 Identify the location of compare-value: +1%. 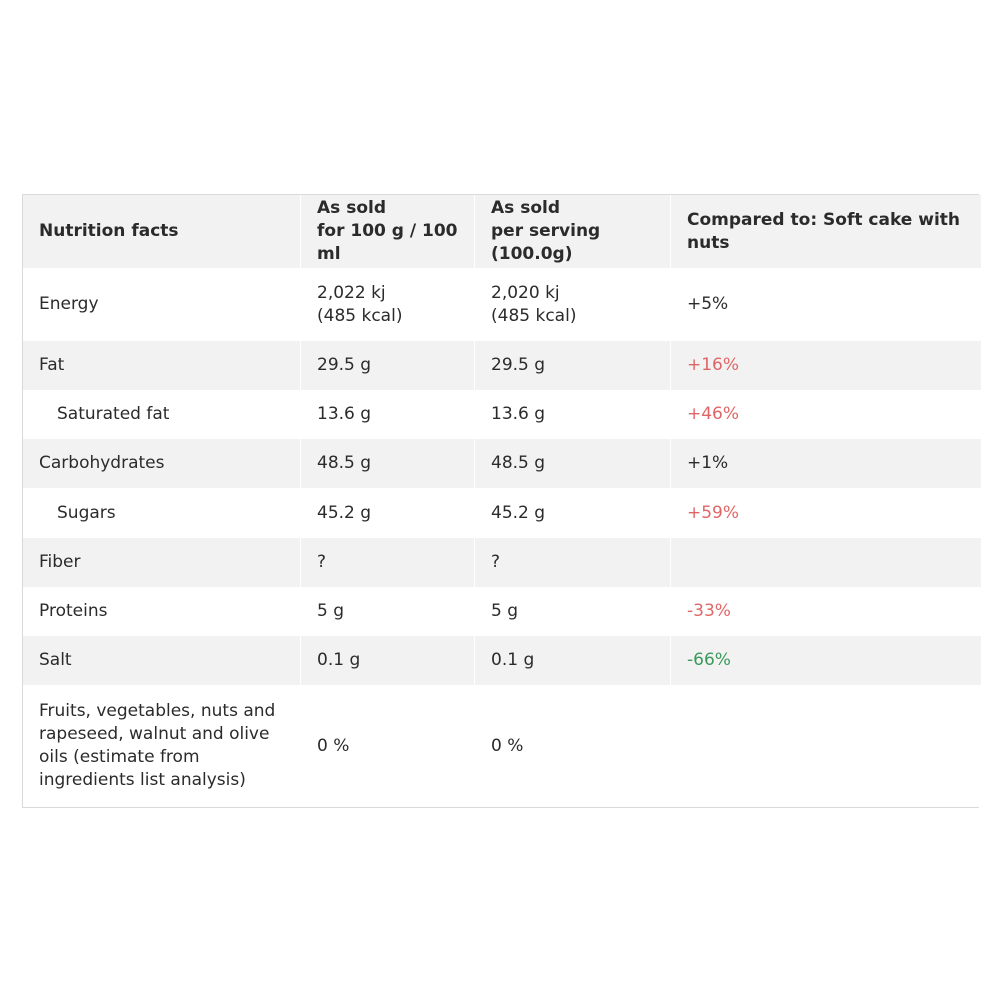
(826, 463).